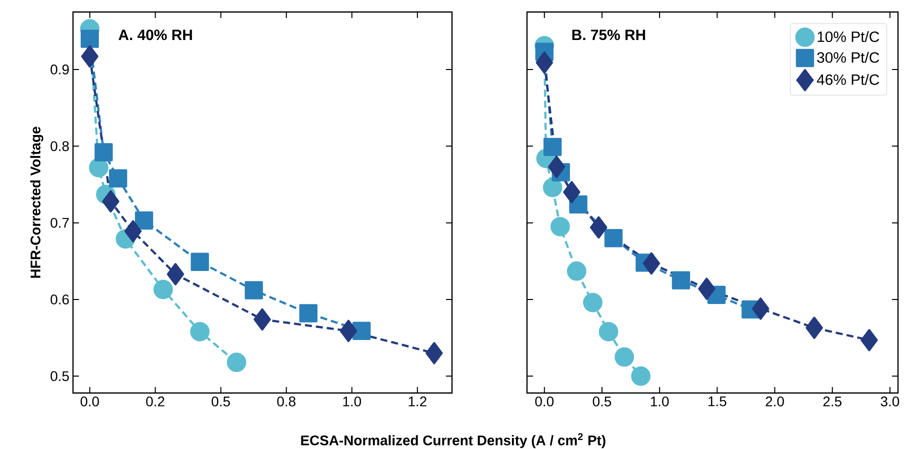 The height and width of the screenshot is (449, 907). Describe the element at coordinates (849, 36) in the screenshot. I see `legend-label: 10% Pt/C` at that location.